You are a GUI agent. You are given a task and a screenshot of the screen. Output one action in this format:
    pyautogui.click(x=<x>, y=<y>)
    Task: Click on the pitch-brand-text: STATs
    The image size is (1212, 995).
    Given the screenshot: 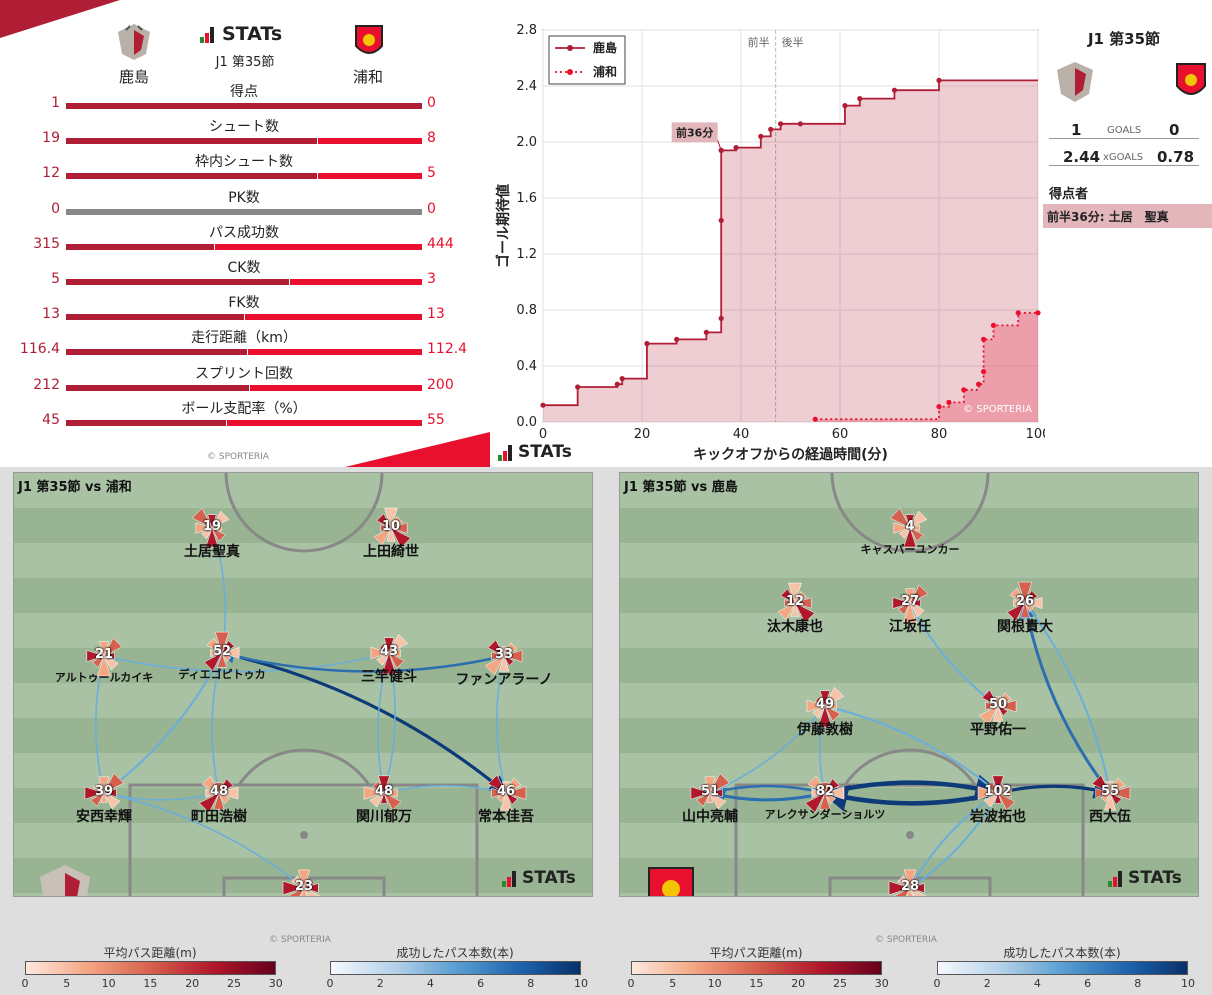 What is the action you would take?
    pyautogui.click(x=1155, y=878)
    